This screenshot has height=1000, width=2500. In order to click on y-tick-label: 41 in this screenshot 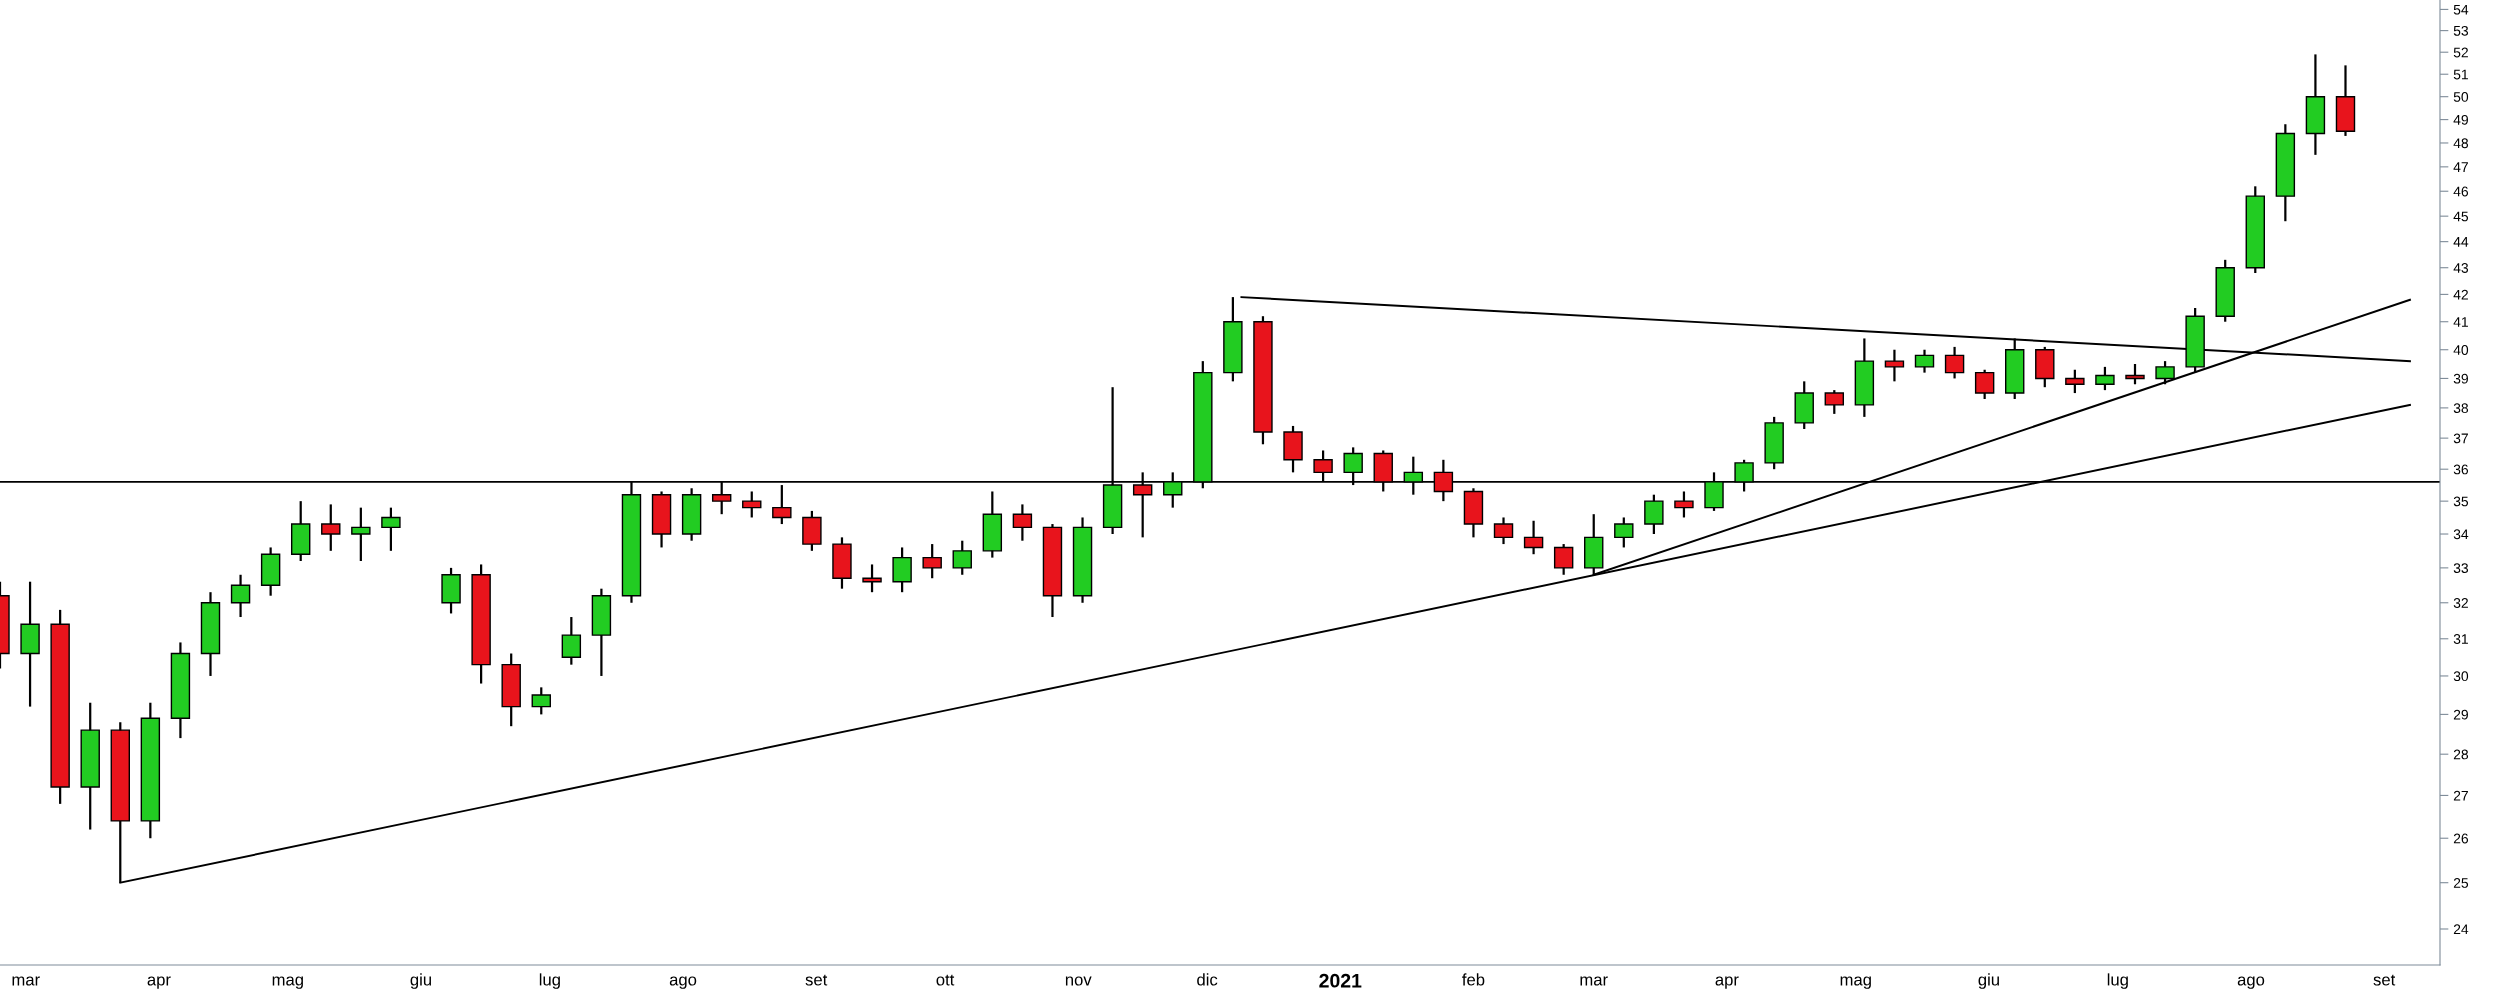, I will do `click(2460, 322)`.